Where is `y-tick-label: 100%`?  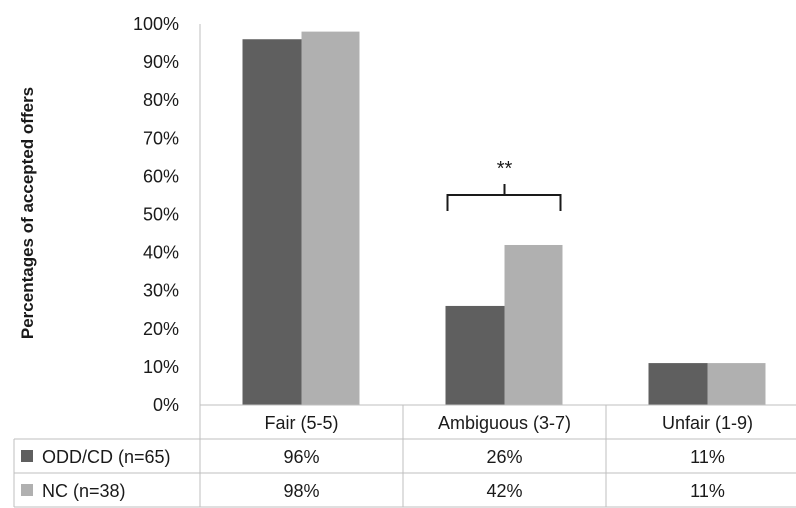
y-tick-label: 100% is located at coordinates (156, 24).